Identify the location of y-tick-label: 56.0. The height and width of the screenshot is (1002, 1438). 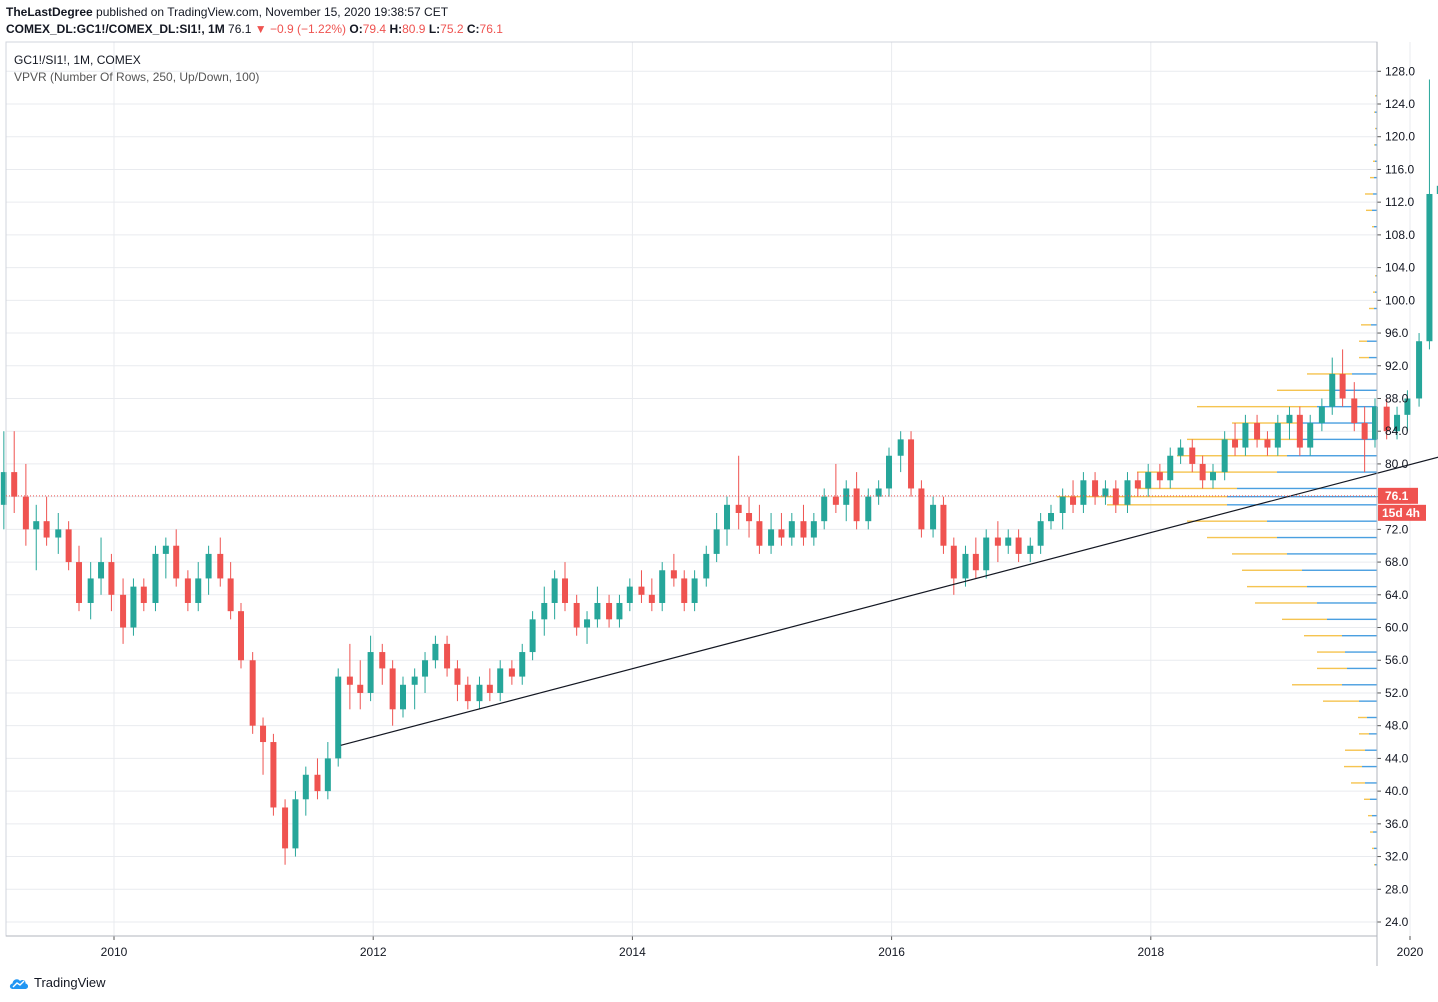
(1397, 660).